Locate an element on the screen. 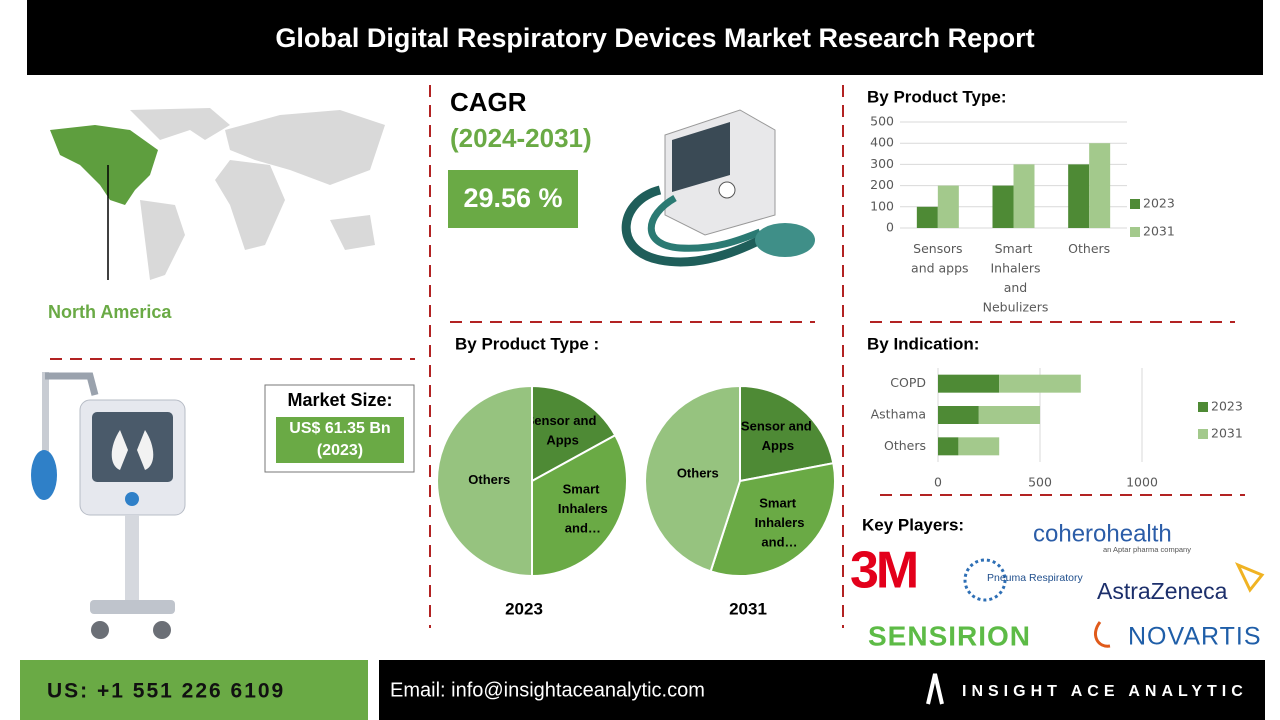 The width and height of the screenshot is (1280, 720). market-size-year: (2023) is located at coordinates (340, 450).